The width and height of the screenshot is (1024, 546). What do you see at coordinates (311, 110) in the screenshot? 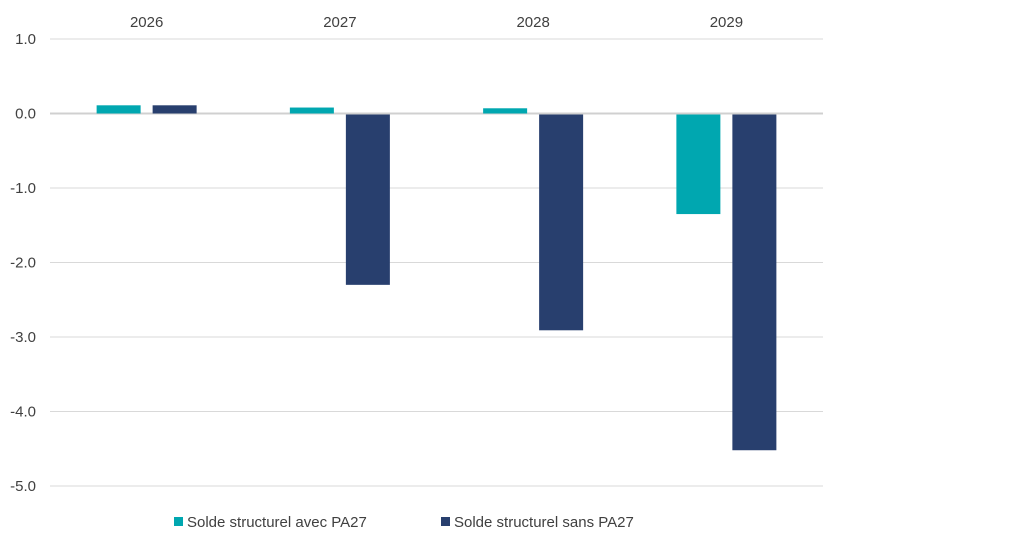
I see `bar-avec-2027` at bounding box center [311, 110].